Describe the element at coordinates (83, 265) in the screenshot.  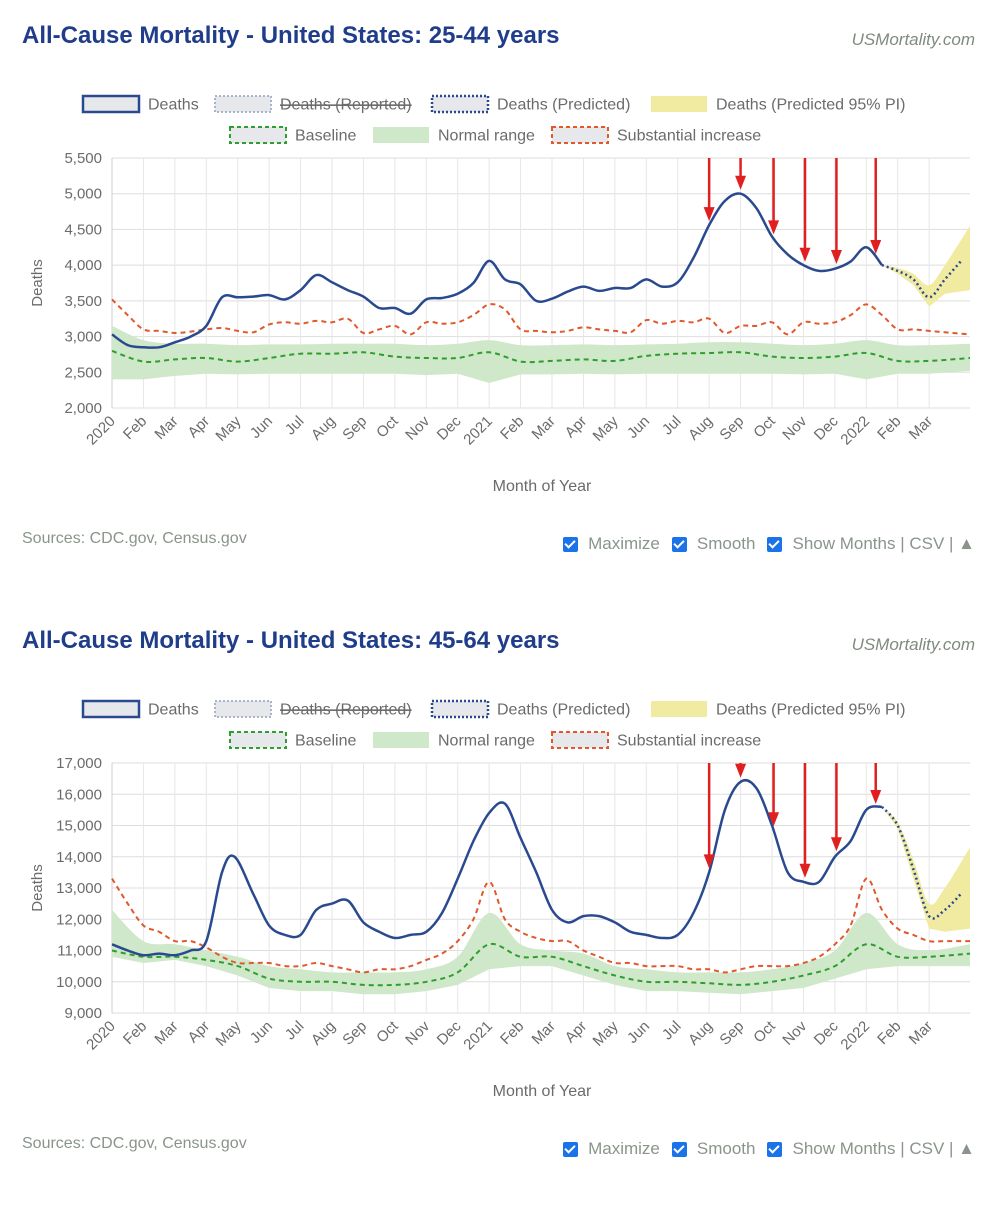
I see `y-tick-label: 4,000` at that location.